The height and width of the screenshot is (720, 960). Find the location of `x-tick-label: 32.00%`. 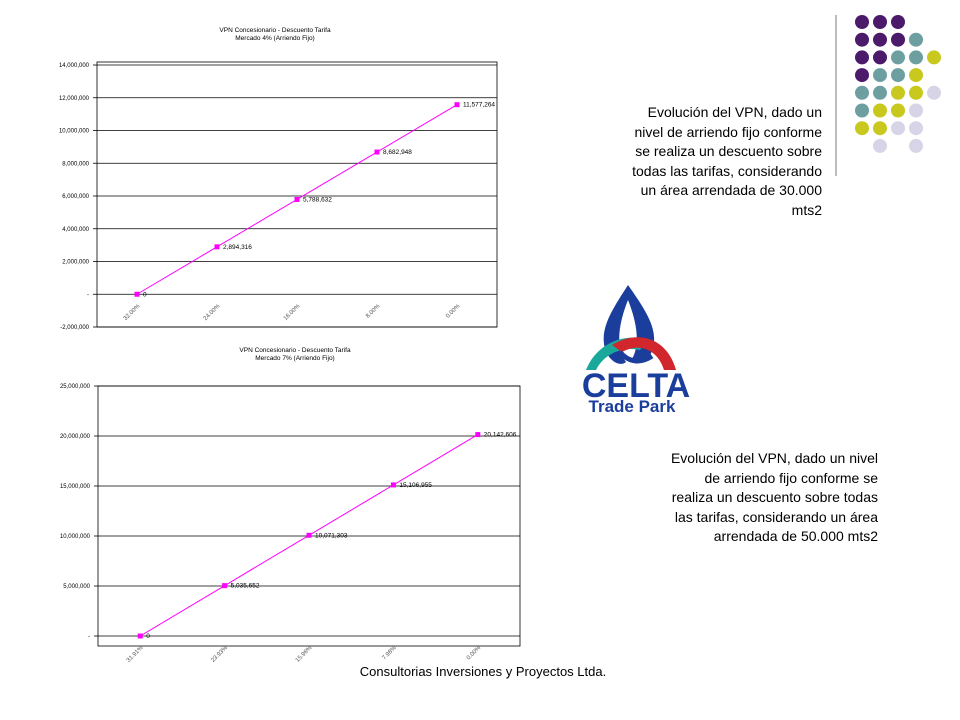

x-tick-label: 32.00% is located at coordinates (132, 312).